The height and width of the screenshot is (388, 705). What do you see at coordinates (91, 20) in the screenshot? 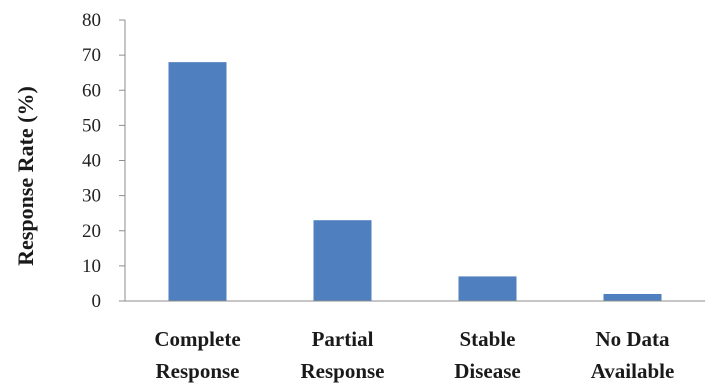
I see `y-tick-label: 80` at bounding box center [91, 20].